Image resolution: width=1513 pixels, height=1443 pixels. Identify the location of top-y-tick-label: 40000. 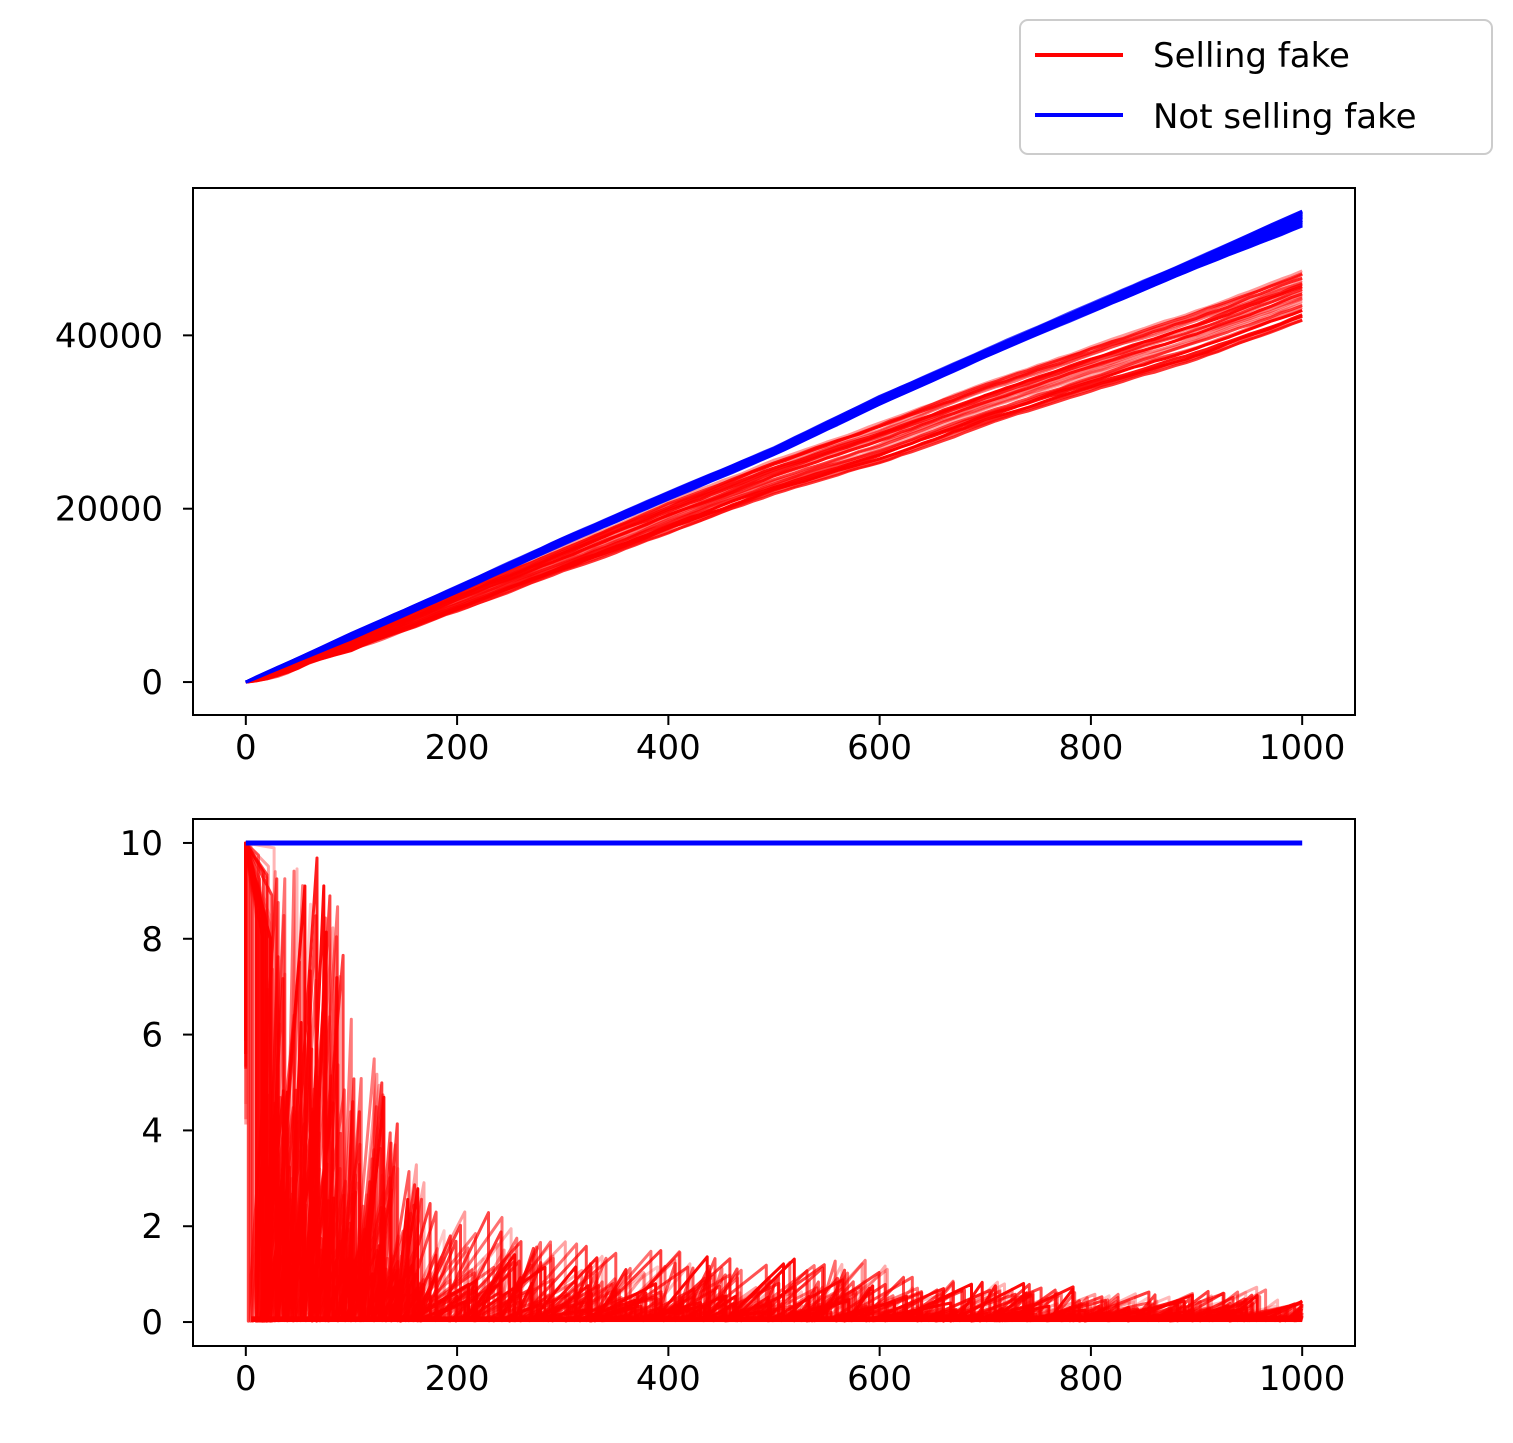
(109, 336).